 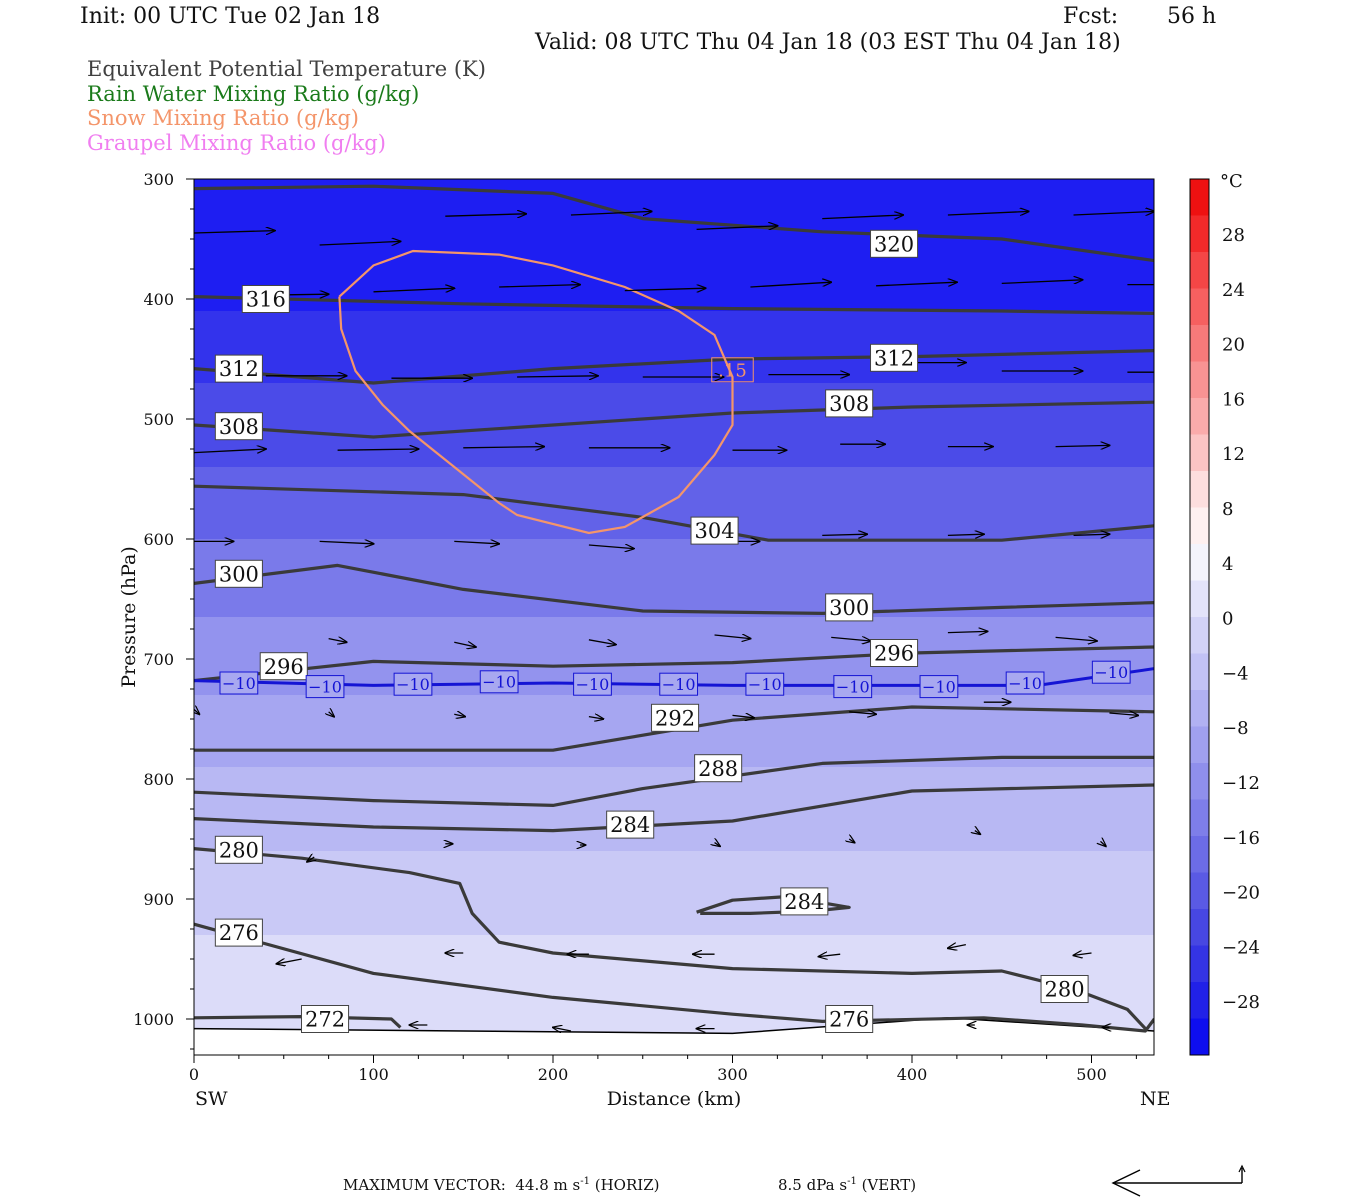 I want to click on theta-e-label: 316, so click(x=266, y=300).